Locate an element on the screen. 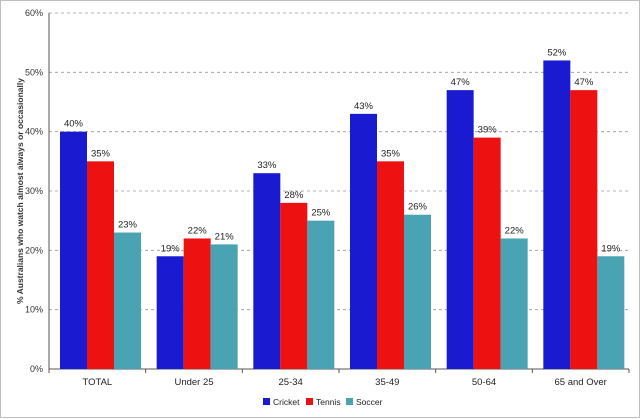 The height and width of the screenshot is (419, 640). y-tick-label: 40% is located at coordinates (34, 132).